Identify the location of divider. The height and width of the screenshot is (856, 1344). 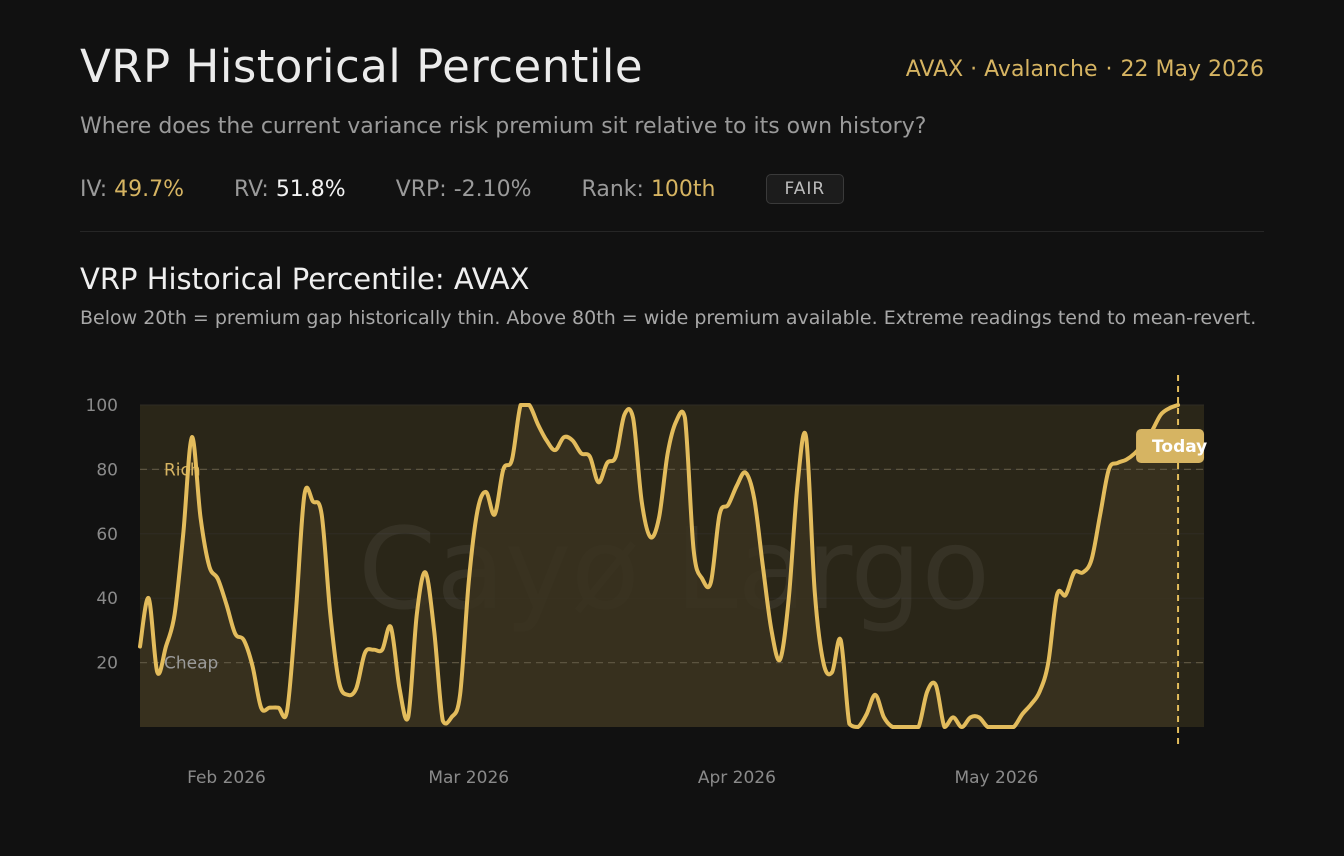
(672, 231).